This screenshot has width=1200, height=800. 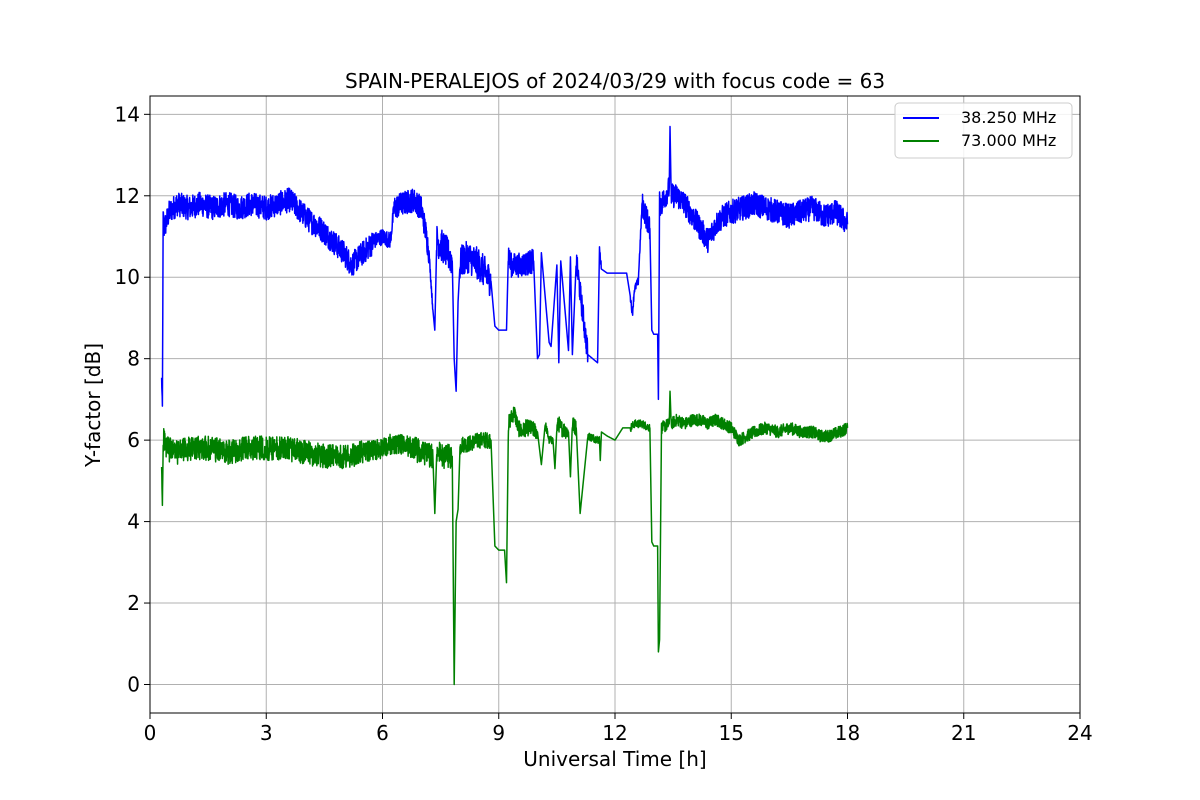 I want to click on y-tick-label: 4, so click(x=133, y=522).